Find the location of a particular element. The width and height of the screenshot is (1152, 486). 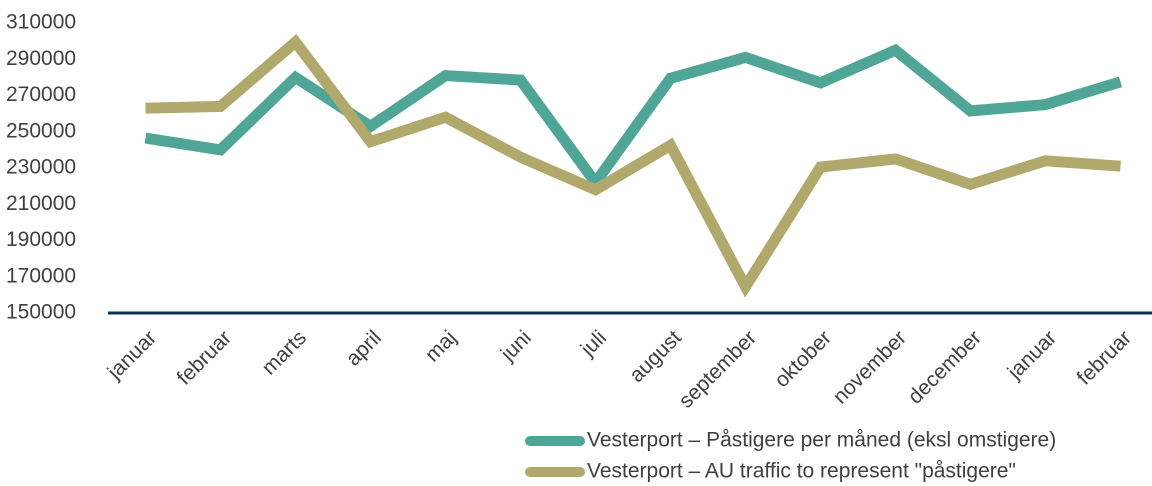

x-tick-label: marts is located at coordinates (284, 352).